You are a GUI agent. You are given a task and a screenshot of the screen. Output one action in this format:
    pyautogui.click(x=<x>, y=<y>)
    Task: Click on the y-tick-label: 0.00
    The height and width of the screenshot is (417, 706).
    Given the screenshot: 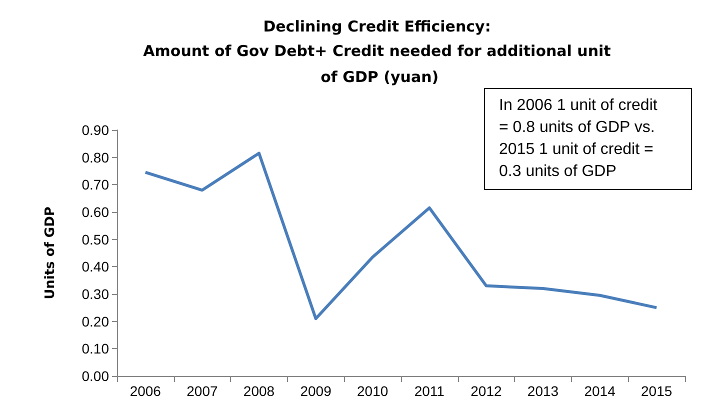 What is the action you would take?
    pyautogui.click(x=96, y=376)
    